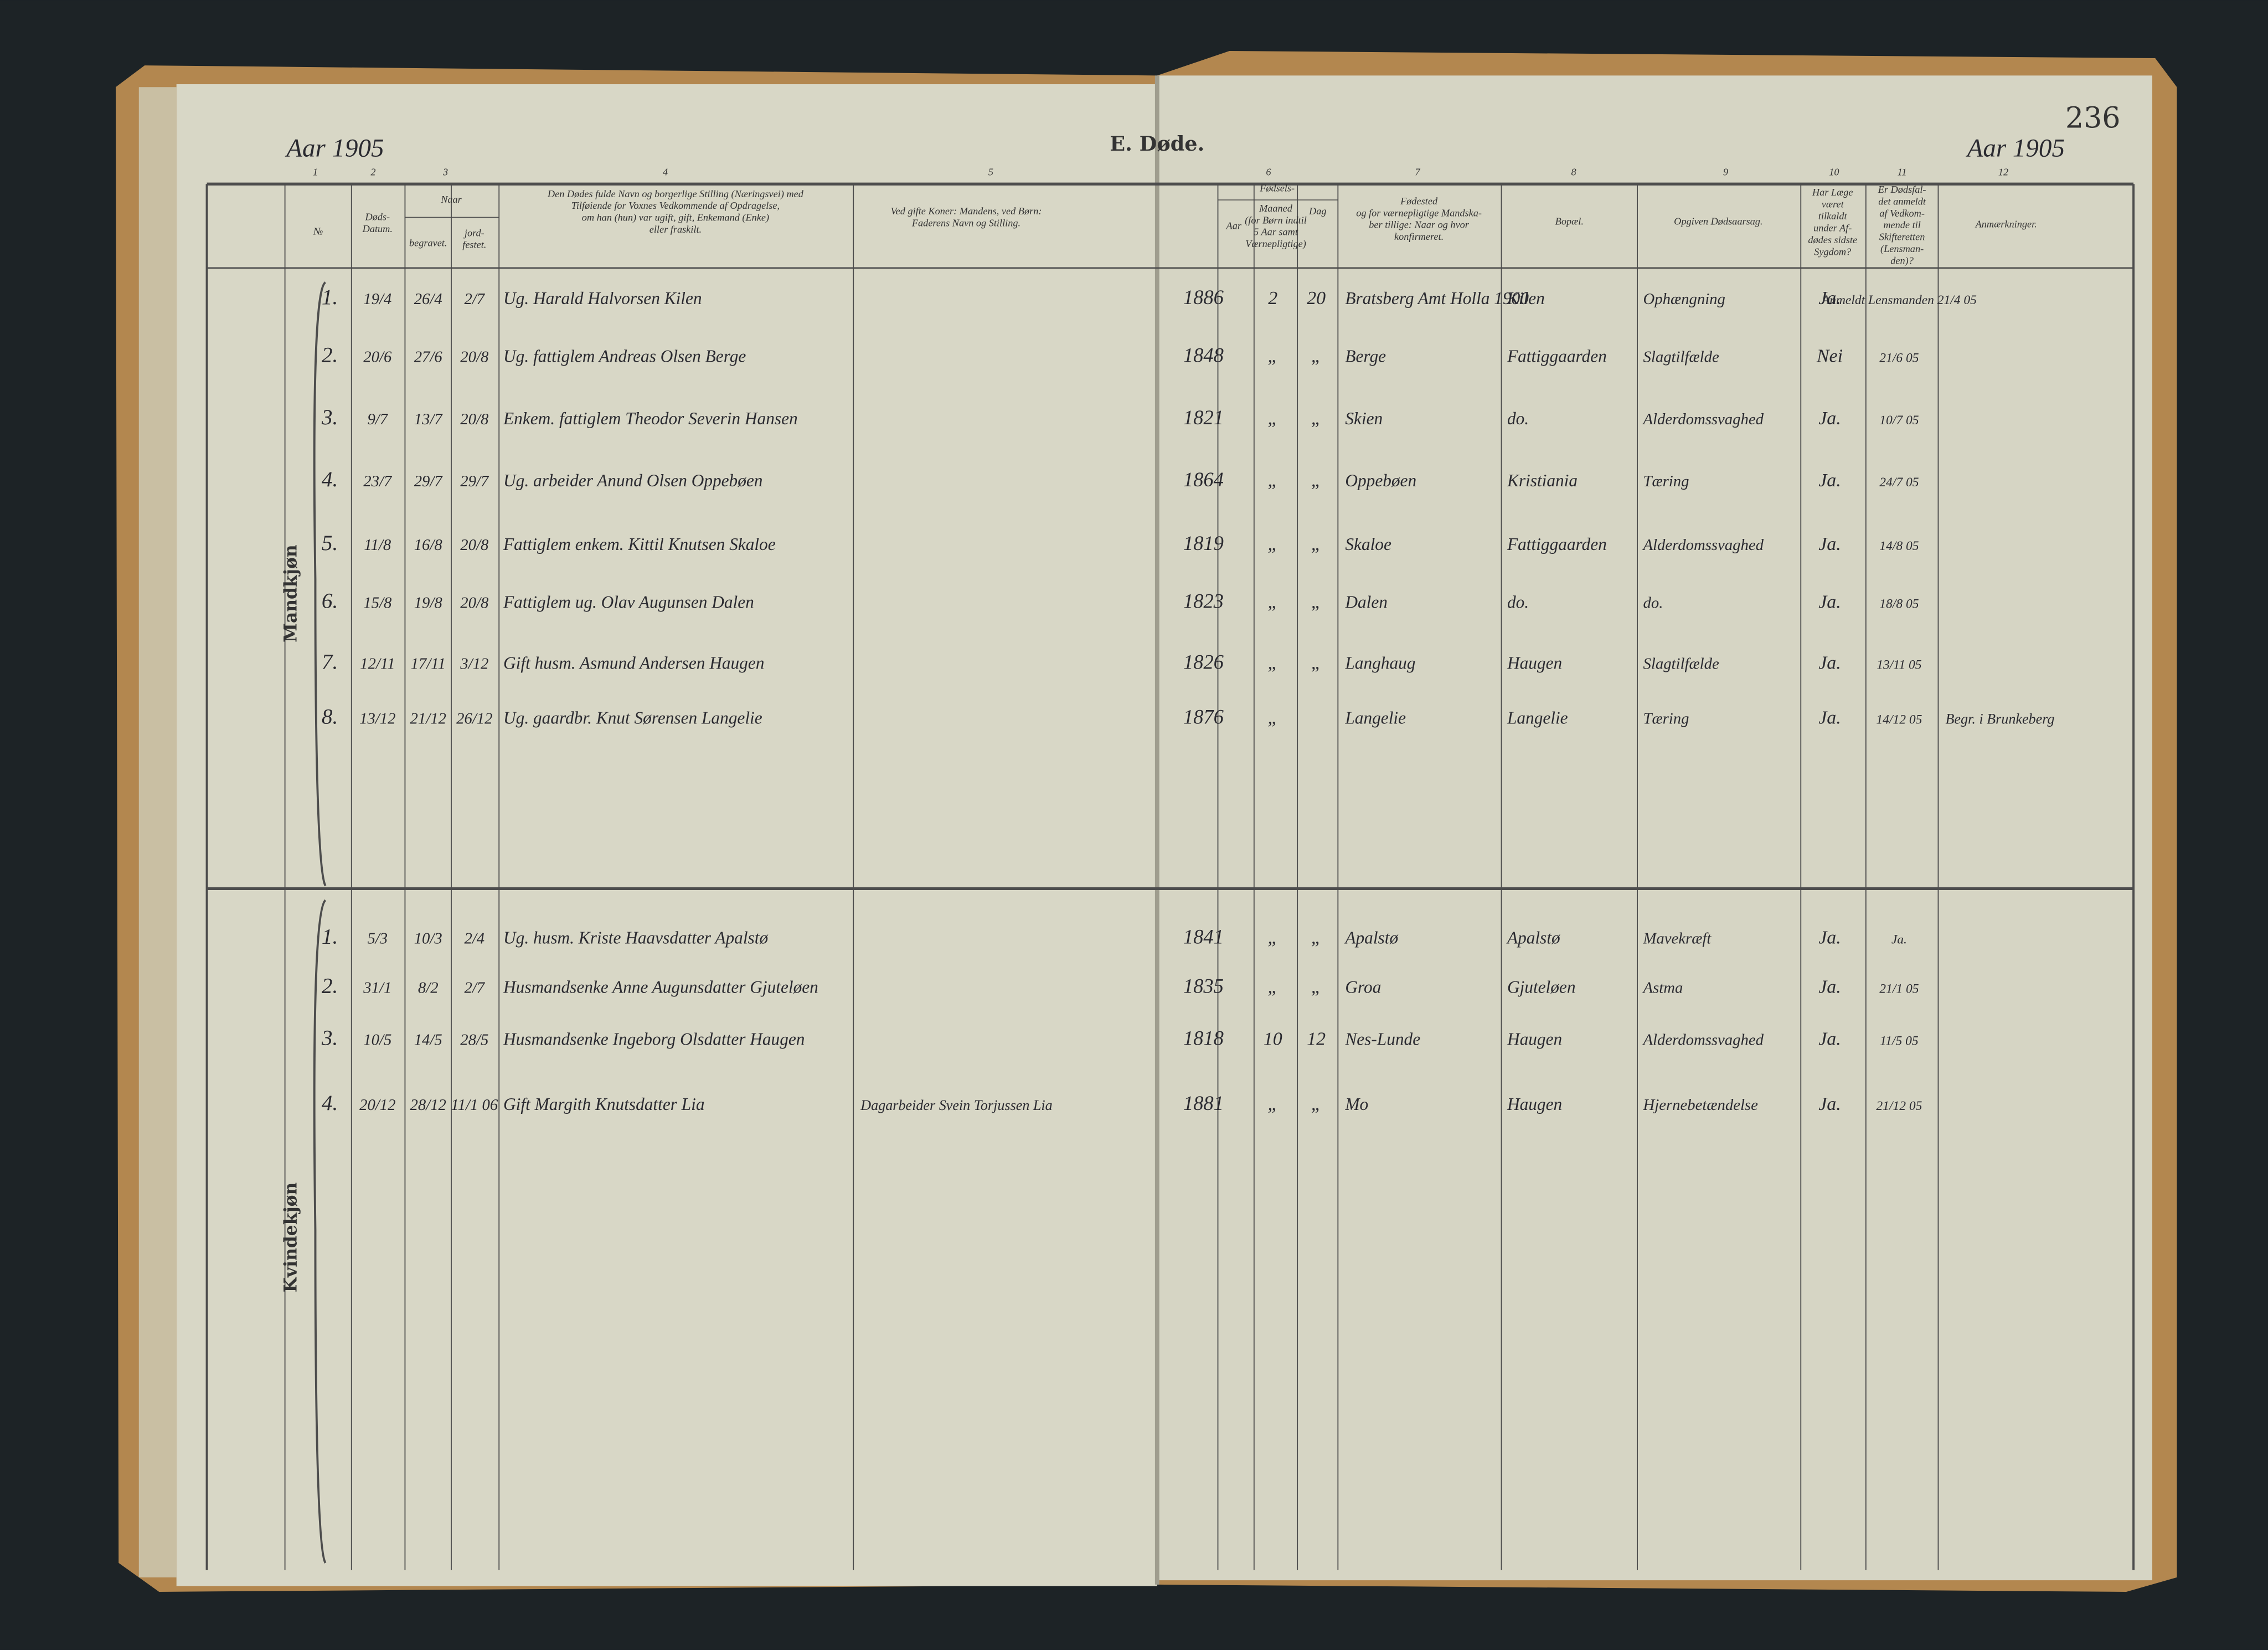  Describe the element at coordinates (1541, 987) in the screenshot. I see `cell-residence: Gjuteløen` at that location.